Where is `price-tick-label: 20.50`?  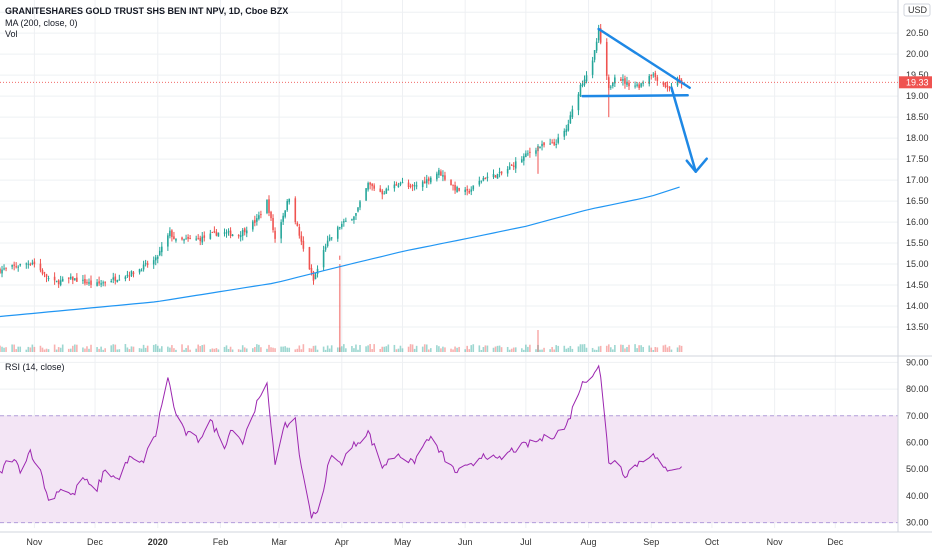
price-tick-label: 20.50 is located at coordinates (917, 33).